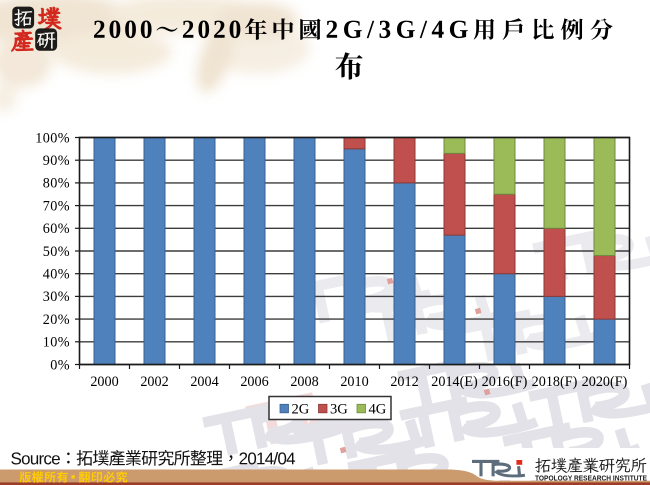 Image resolution: width=650 pixels, height=485 pixels. What do you see at coordinates (56, 252) in the screenshot?
I see `svg-text: 50%` at bounding box center [56, 252].